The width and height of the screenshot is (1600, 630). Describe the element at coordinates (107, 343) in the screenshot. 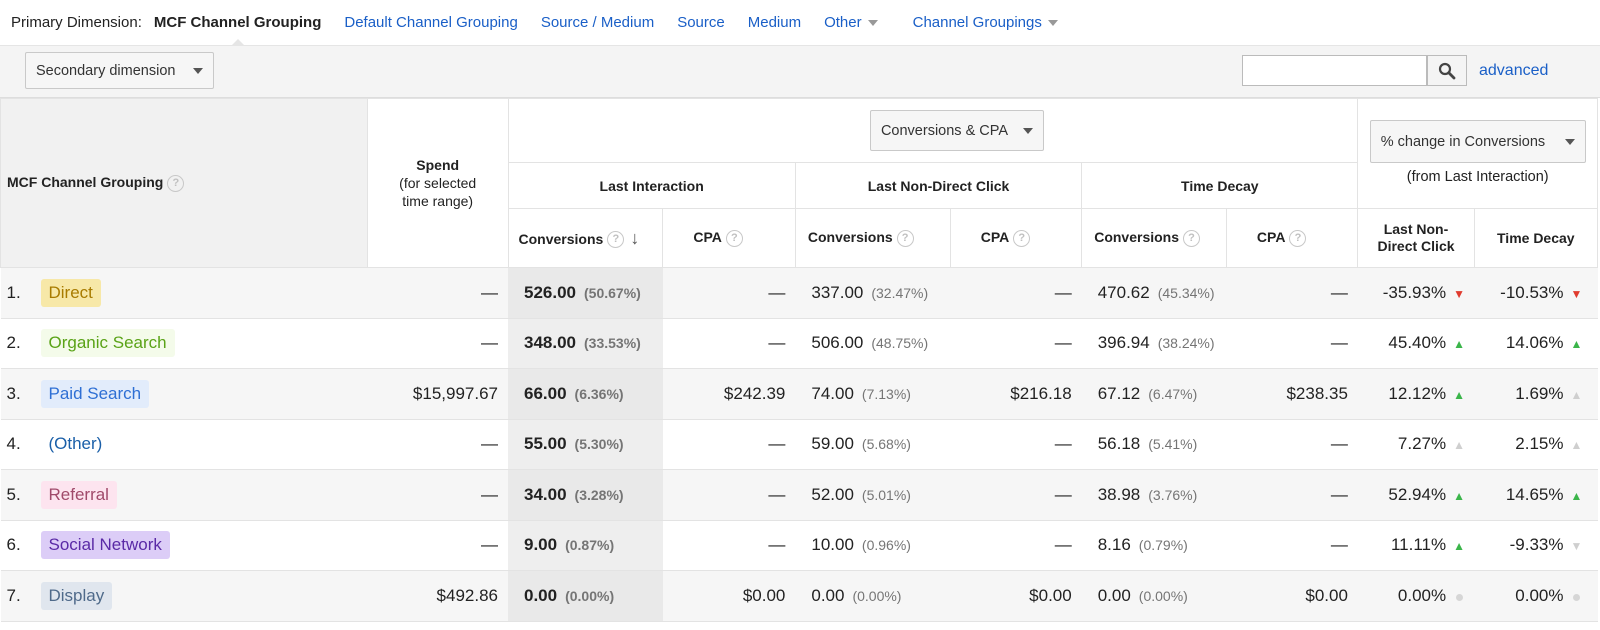

I see `channel-link: Organic Search` at that location.